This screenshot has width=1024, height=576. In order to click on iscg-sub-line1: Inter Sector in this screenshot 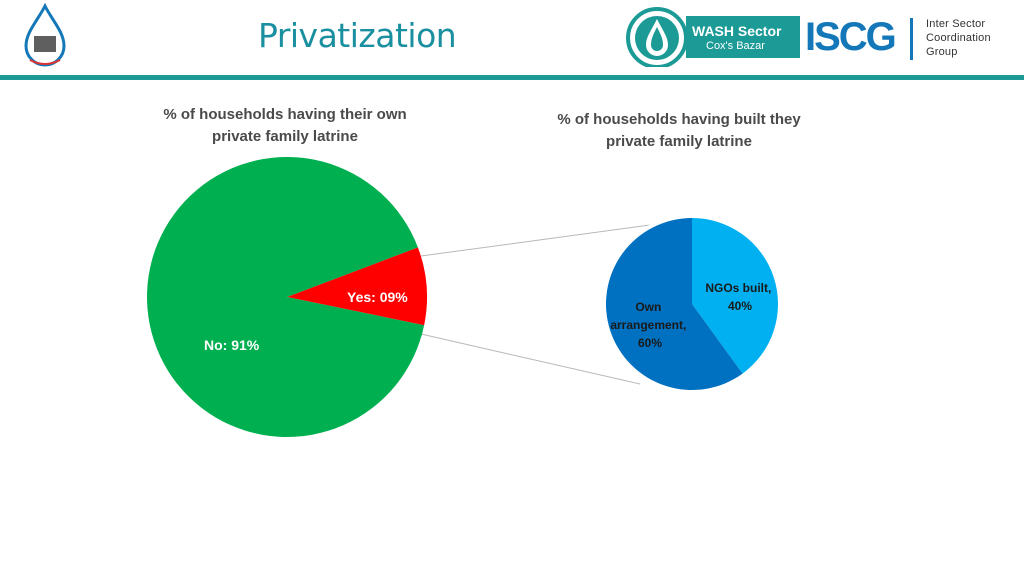, I will do `click(956, 24)`.